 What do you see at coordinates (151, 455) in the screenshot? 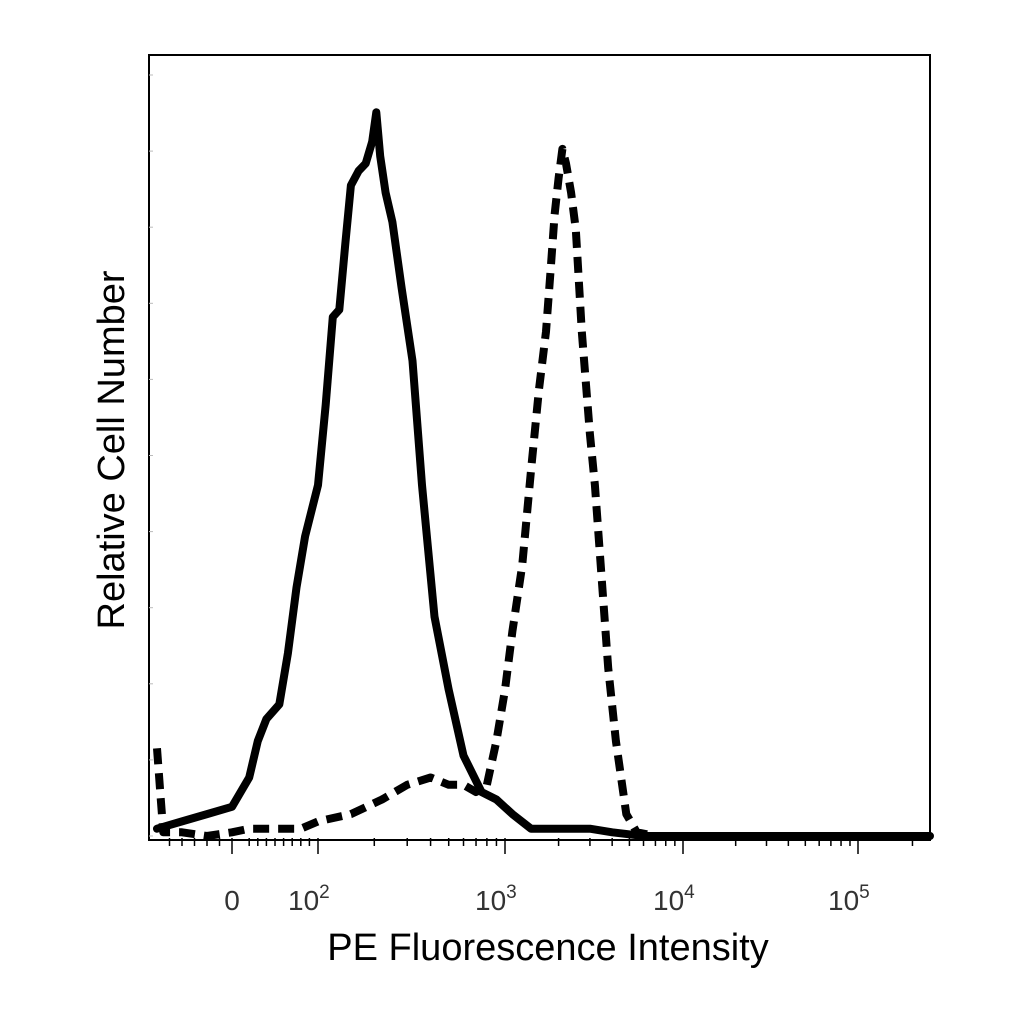
I see `y-axis-ticks` at bounding box center [151, 455].